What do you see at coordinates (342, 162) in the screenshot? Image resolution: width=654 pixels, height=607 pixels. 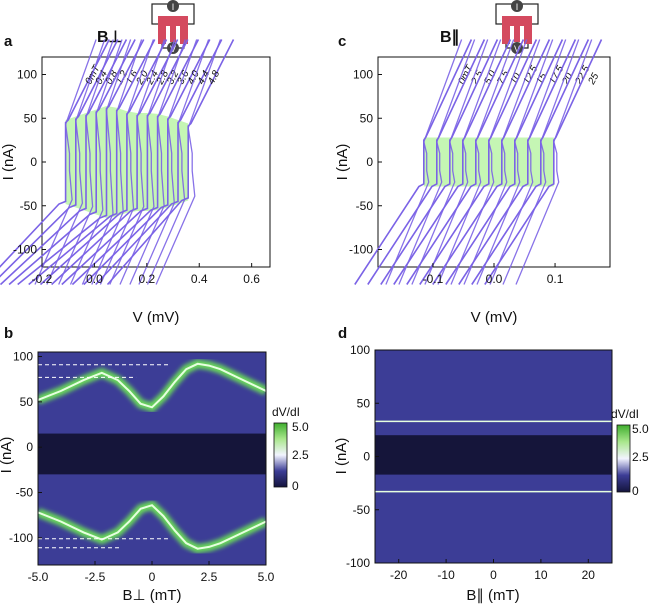 I see `panel-c-ylabel: I (nA)` at bounding box center [342, 162].